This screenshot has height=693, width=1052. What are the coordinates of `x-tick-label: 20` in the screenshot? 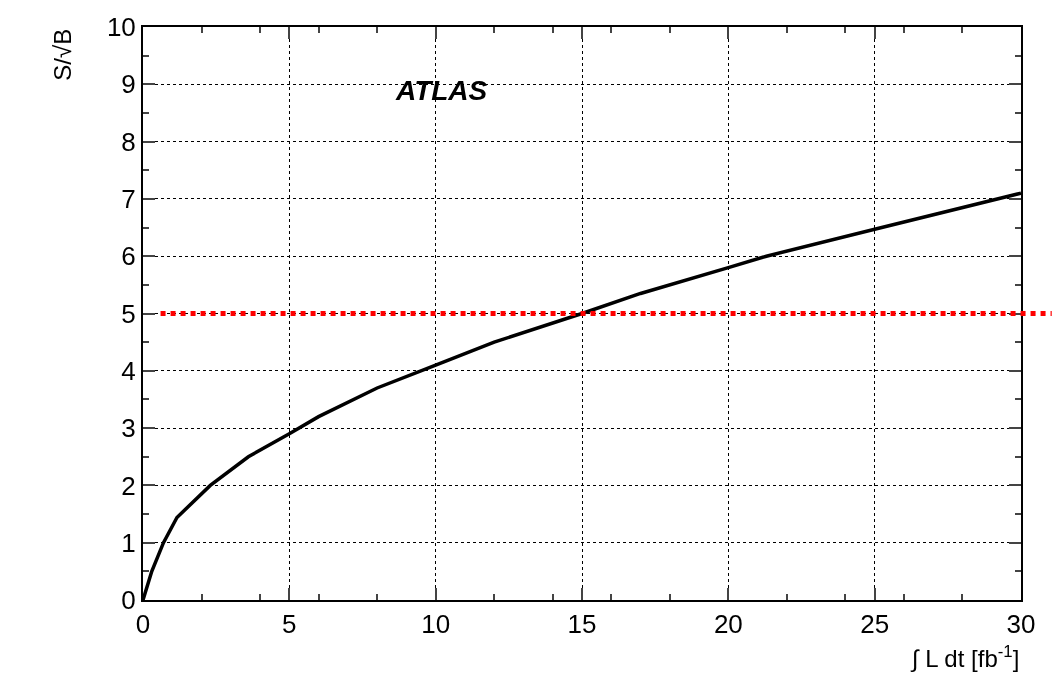 It's located at (728, 624).